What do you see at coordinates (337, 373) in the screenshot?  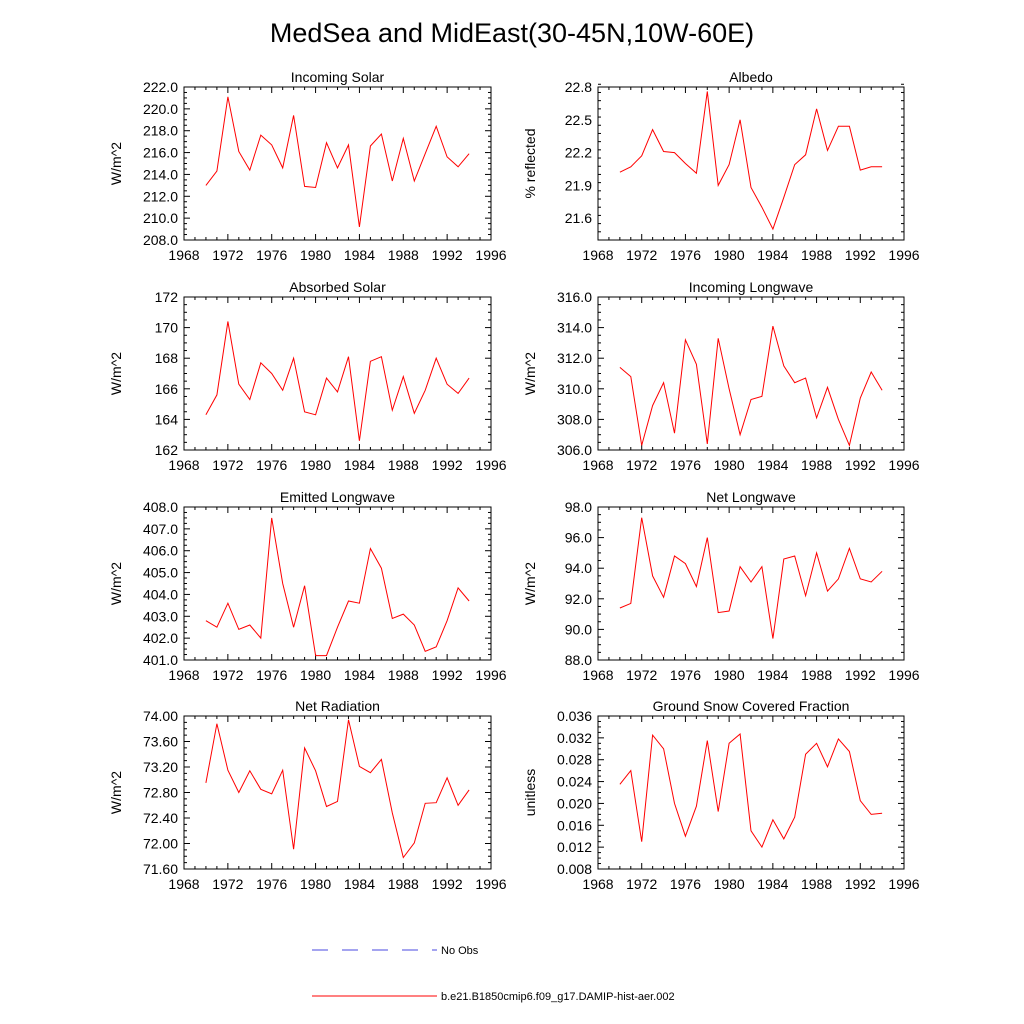 I see `plot-frame` at bounding box center [337, 373].